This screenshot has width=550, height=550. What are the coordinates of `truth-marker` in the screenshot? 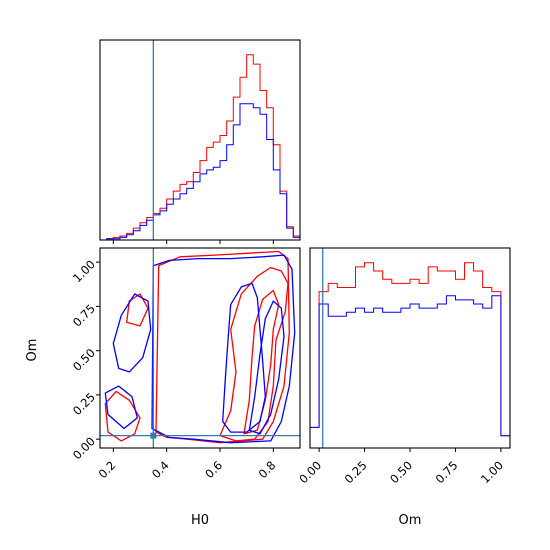 It's located at (153, 435).